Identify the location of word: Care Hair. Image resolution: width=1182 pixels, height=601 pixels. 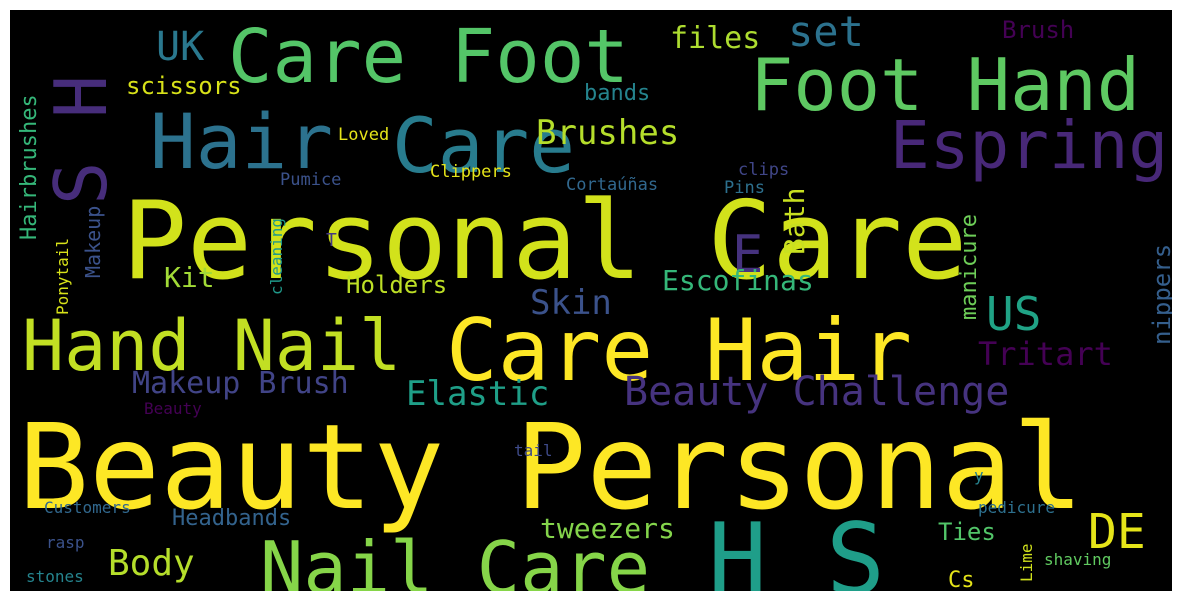
(679, 351).